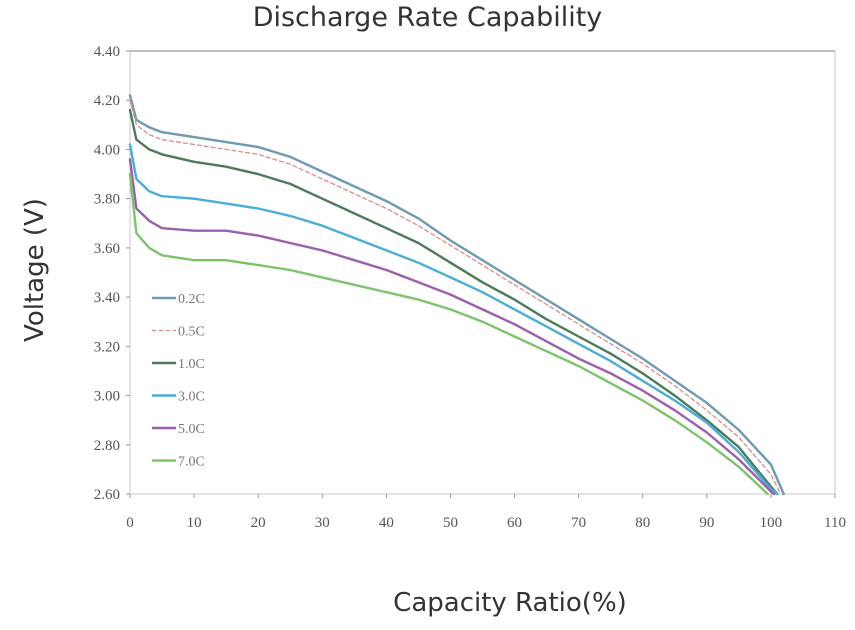  Describe the element at coordinates (450, 523) in the screenshot. I see `x-tick-label: 50` at that location.